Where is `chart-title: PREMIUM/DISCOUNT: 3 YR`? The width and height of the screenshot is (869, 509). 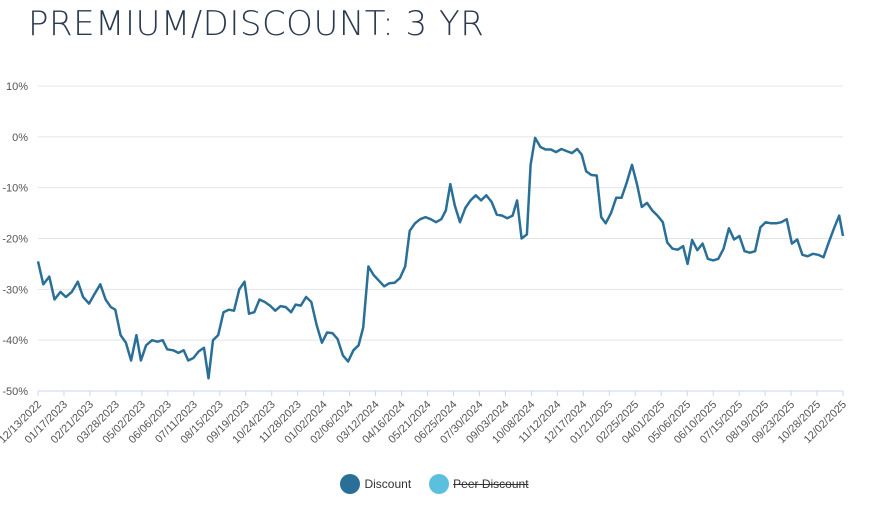 chart-title: PREMIUM/DISCOUNT: 3 YR is located at coordinates (256, 24).